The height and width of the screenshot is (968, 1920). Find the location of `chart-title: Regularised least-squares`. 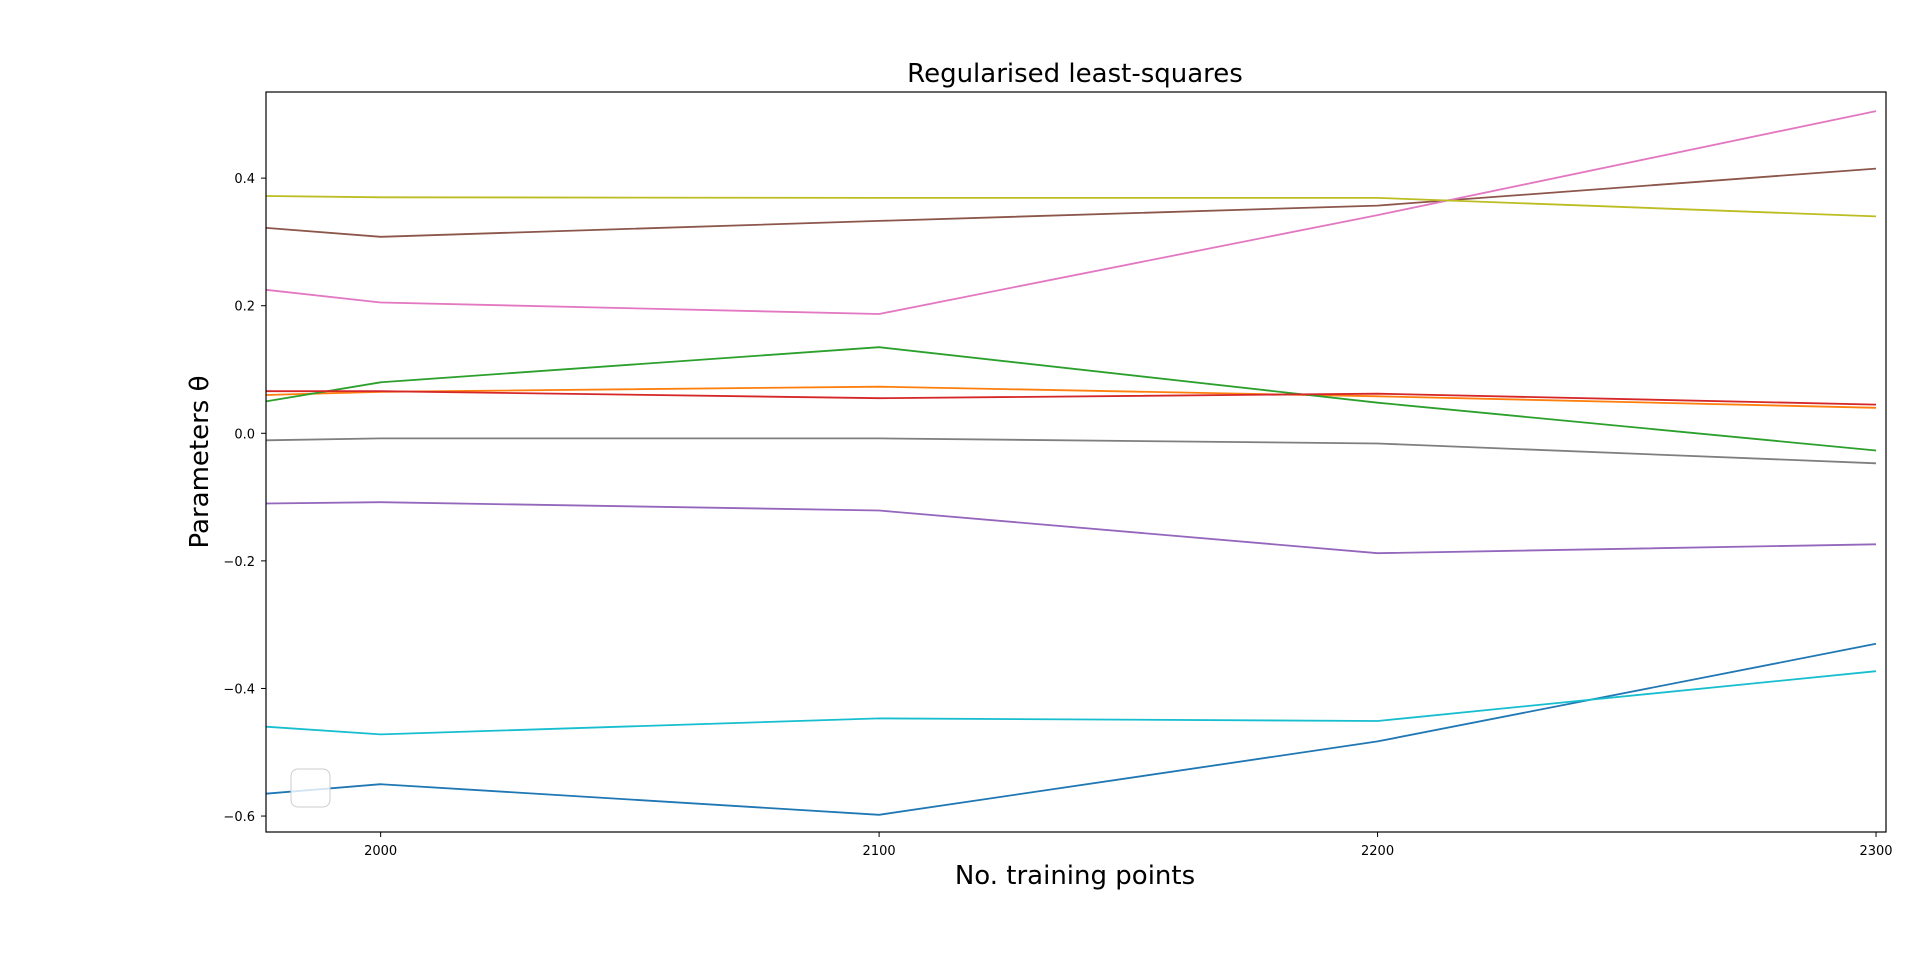

chart-title: Regularised least-squares is located at coordinates (1075, 74).